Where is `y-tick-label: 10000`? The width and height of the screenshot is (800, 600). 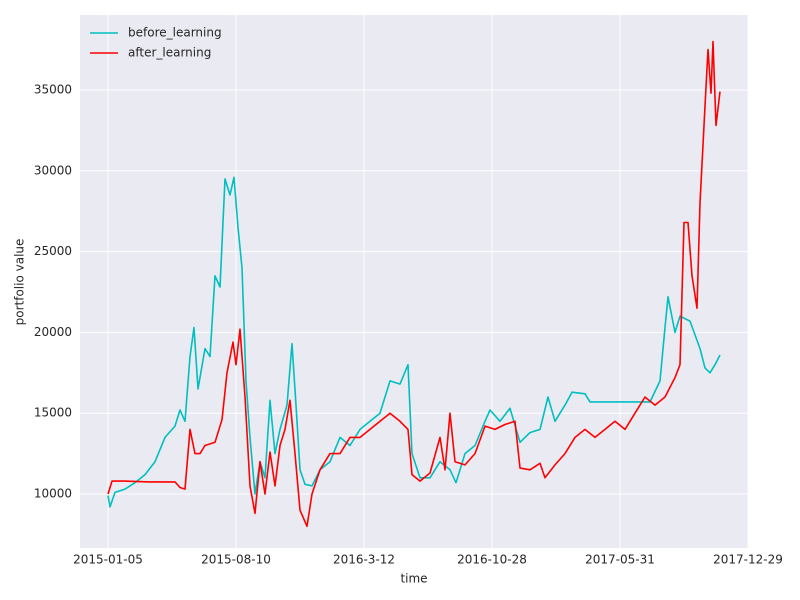 y-tick-label: 10000 is located at coordinates (53, 493).